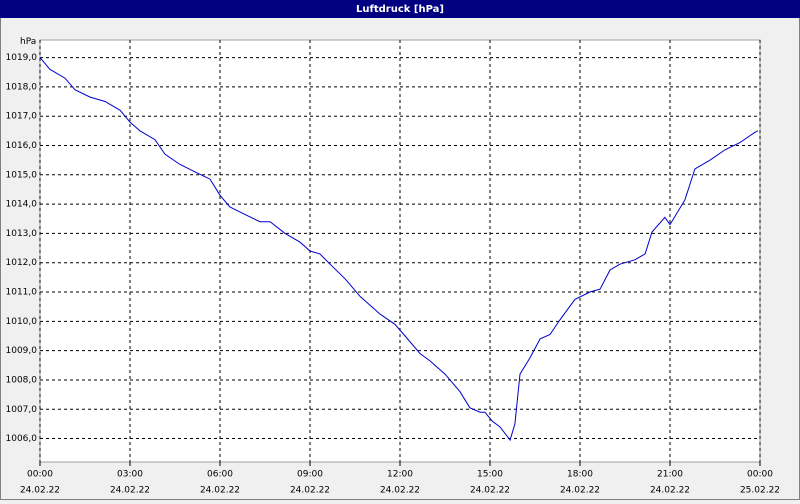 The width and height of the screenshot is (800, 504). What do you see at coordinates (22, 293) in the screenshot?
I see `y-tick-label: 1011,0` at bounding box center [22, 293].